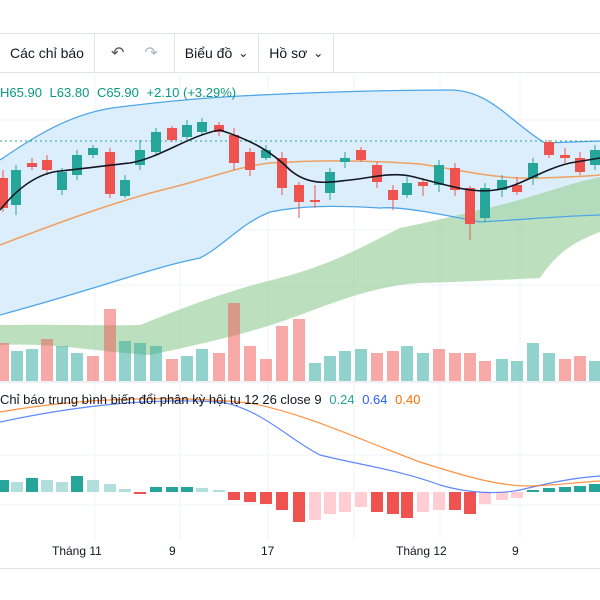 Image resolution: width=600 pixels, height=600 pixels. What do you see at coordinates (300, 568) in the screenshot?
I see `bottom-border` at bounding box center [300, 568].